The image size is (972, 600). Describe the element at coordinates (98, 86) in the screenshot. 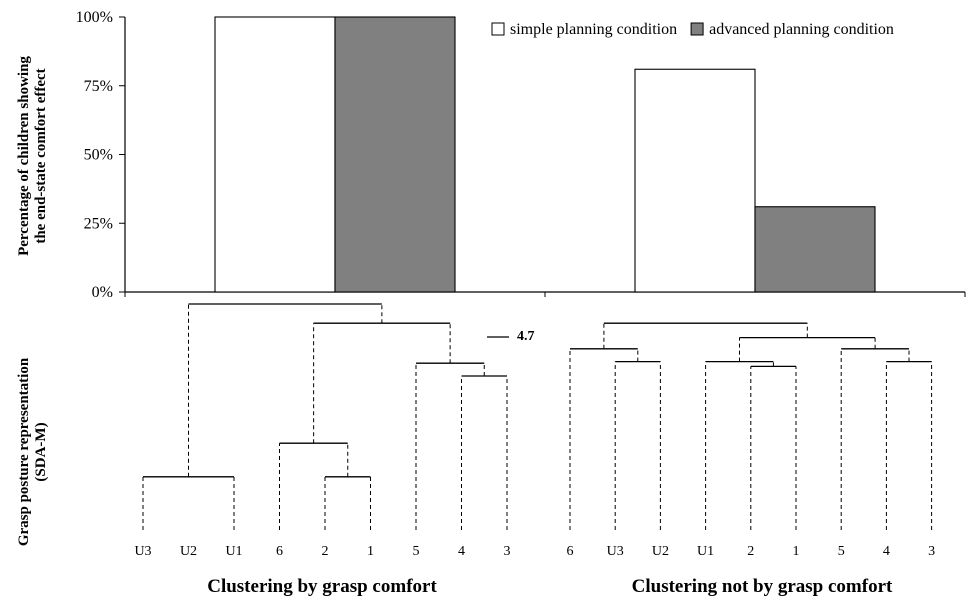

I see `y-tick-label: 75%` at that location.